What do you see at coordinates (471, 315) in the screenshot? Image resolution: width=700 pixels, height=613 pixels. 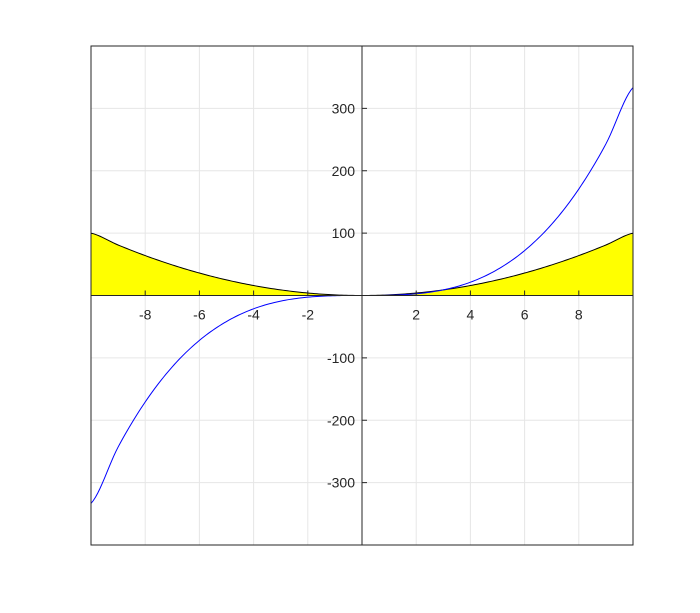 I see `x-tick-label: 4` at bounding box center [471, 315].